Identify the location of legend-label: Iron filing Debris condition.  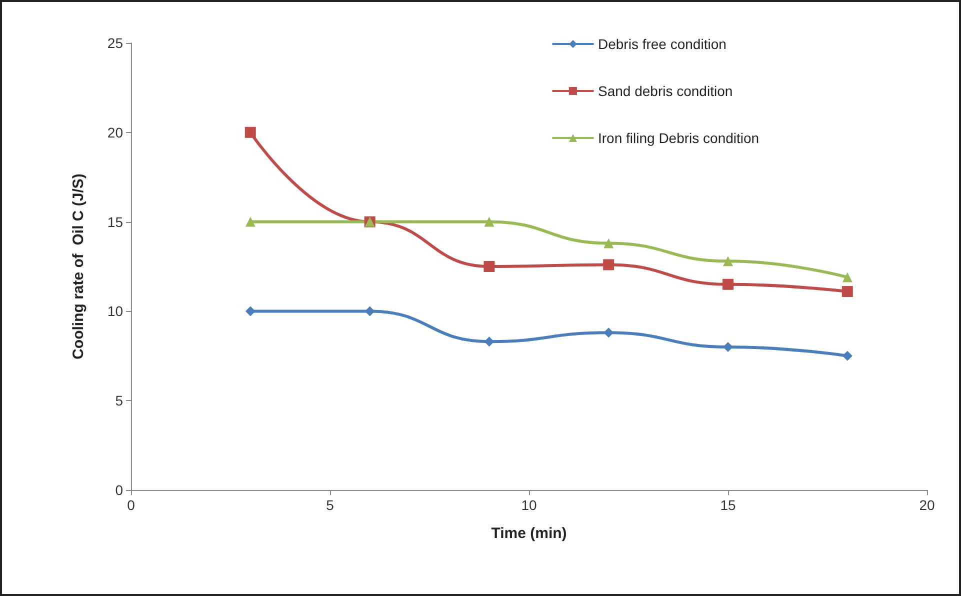
(679, 138).